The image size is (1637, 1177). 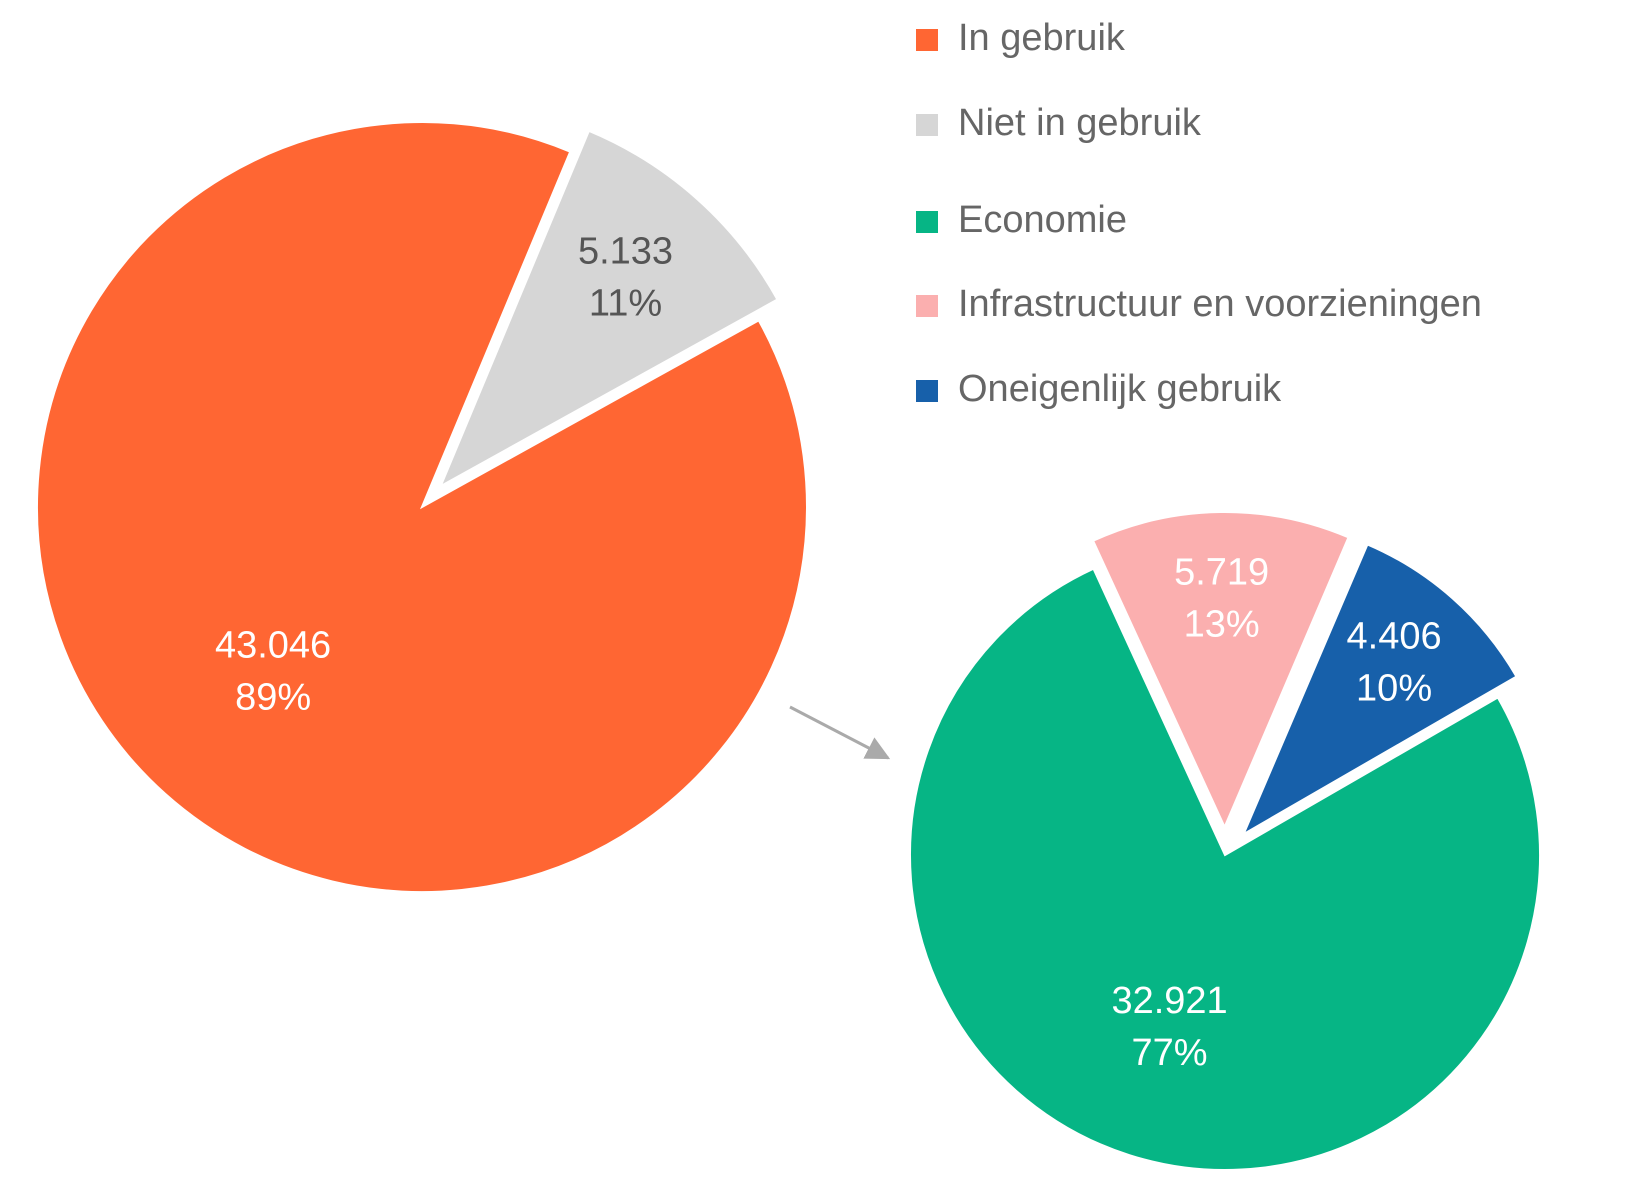 What do you see at coordinates (273, 645) in the screenshot?
I see `value-label: 43.046` at bounding box center [273, 645].